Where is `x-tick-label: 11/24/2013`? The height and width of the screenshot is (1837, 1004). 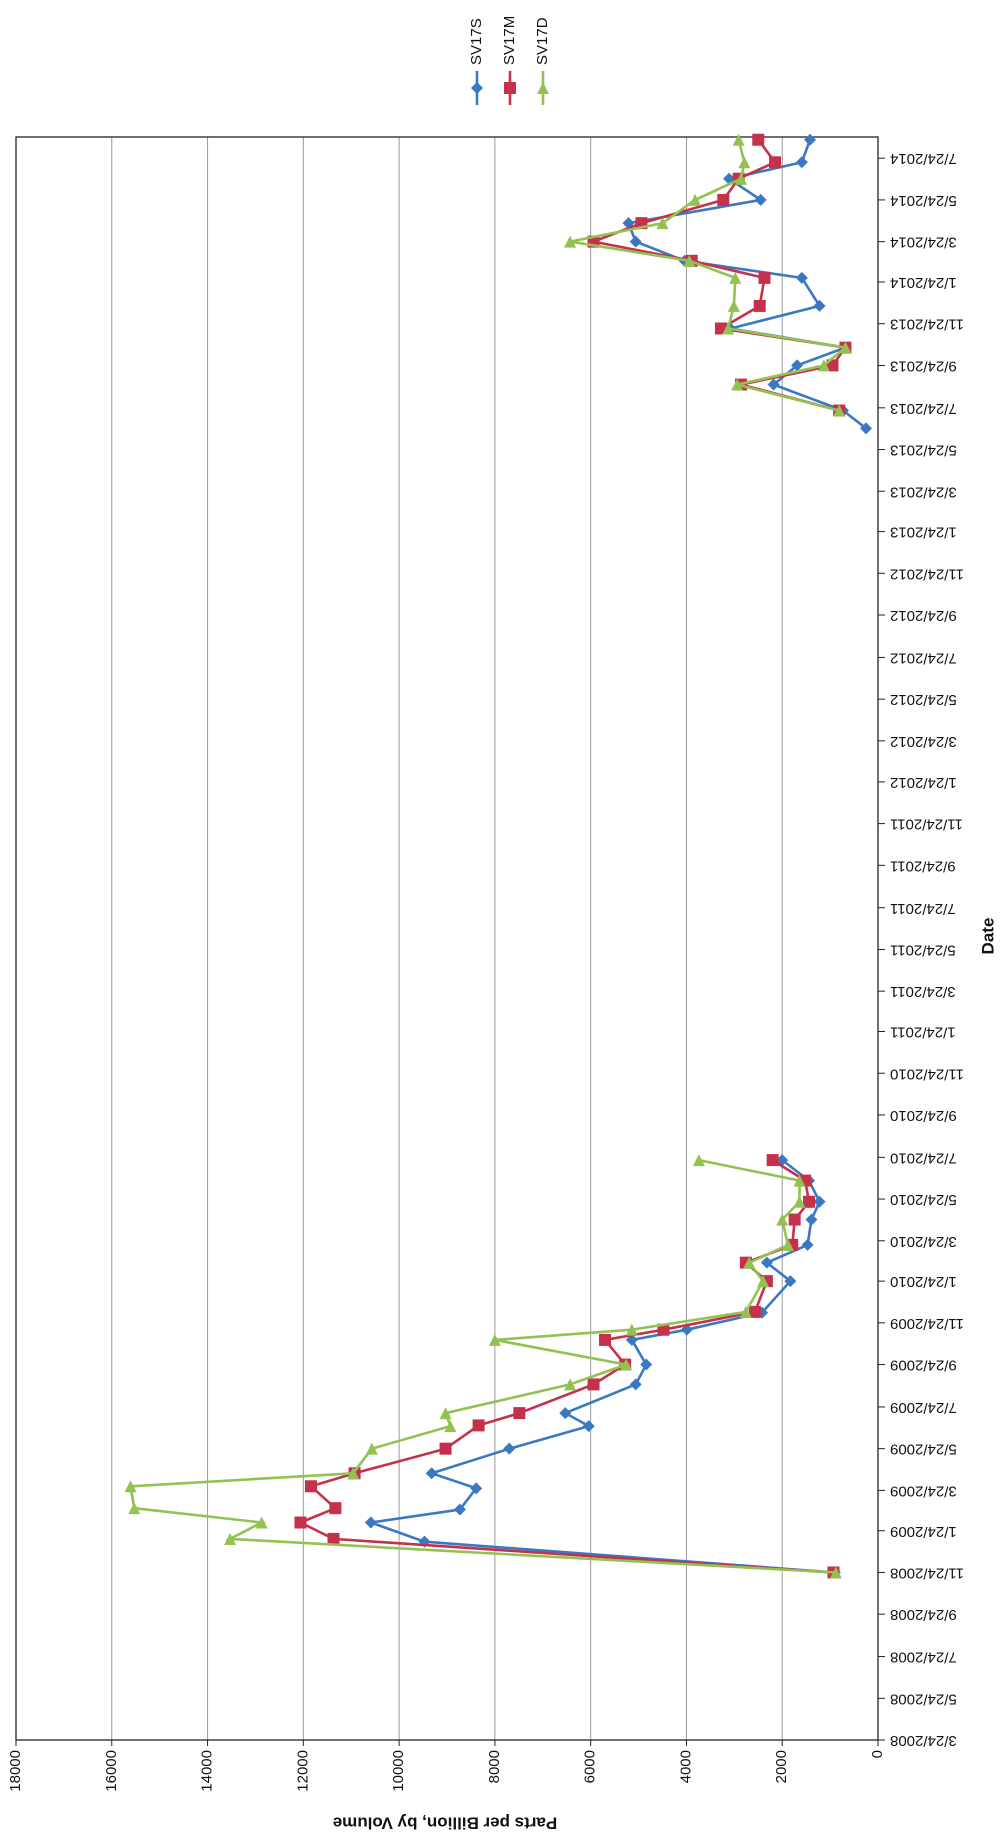
x-tick-label: 11/24/2013 is located at coordinates (927, 324).